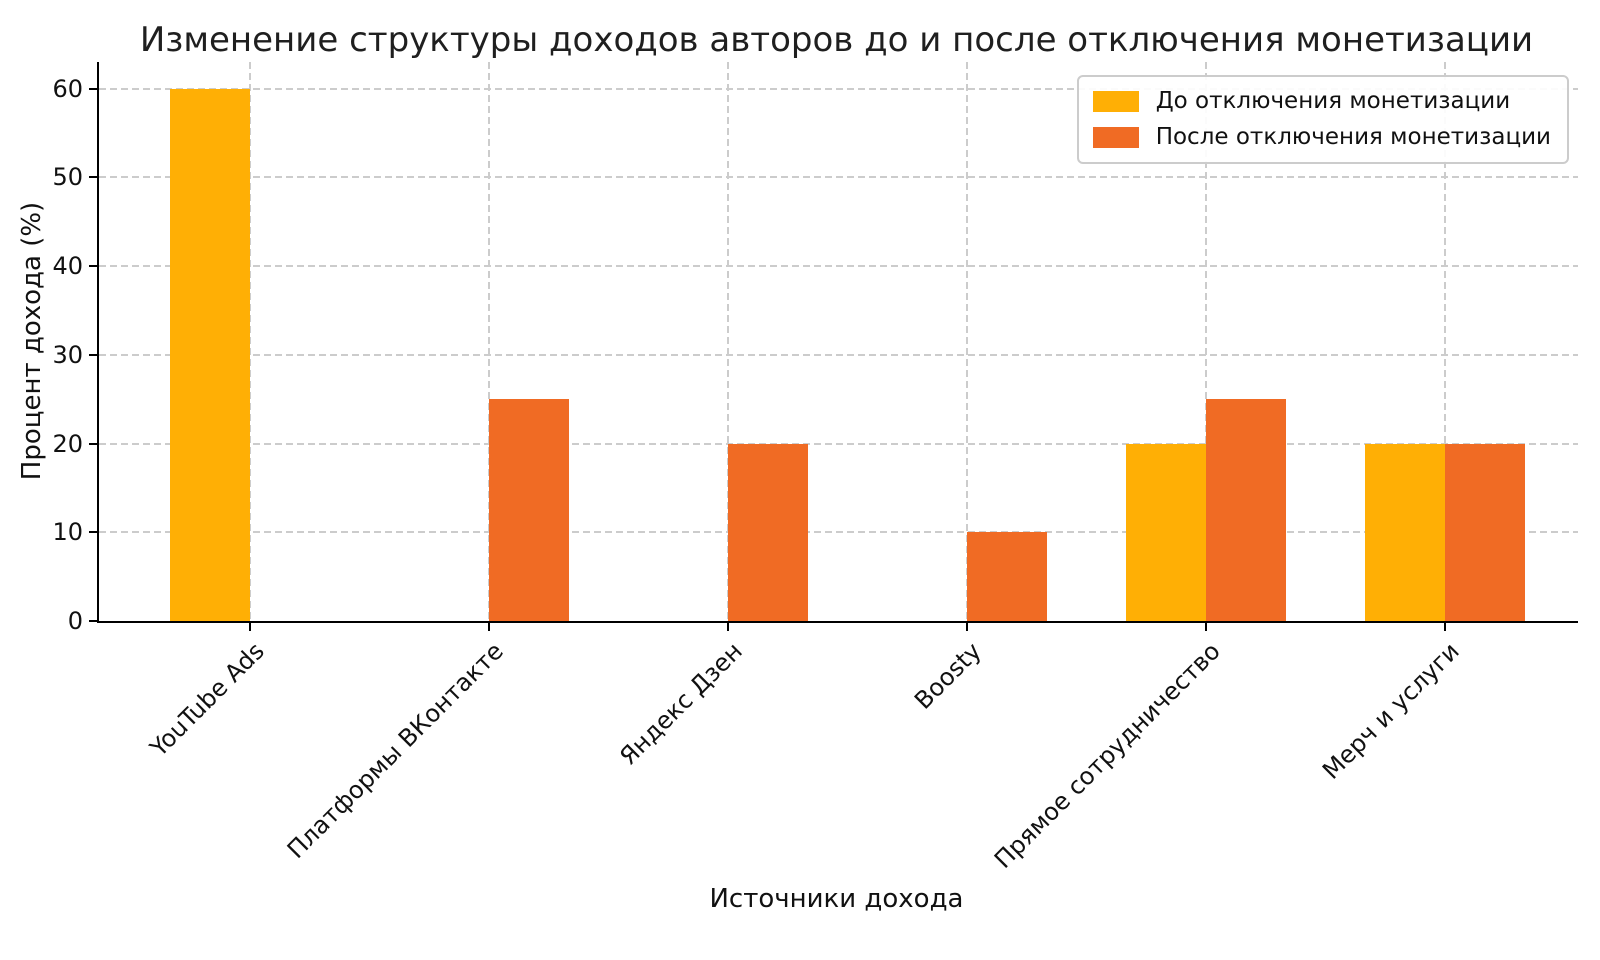 This screenshot has width=1600, height=960. What do you see at coordinates (75, 621) in the screenshot?
I see `y-tick-label: 0` at bounding box center [75, 621].